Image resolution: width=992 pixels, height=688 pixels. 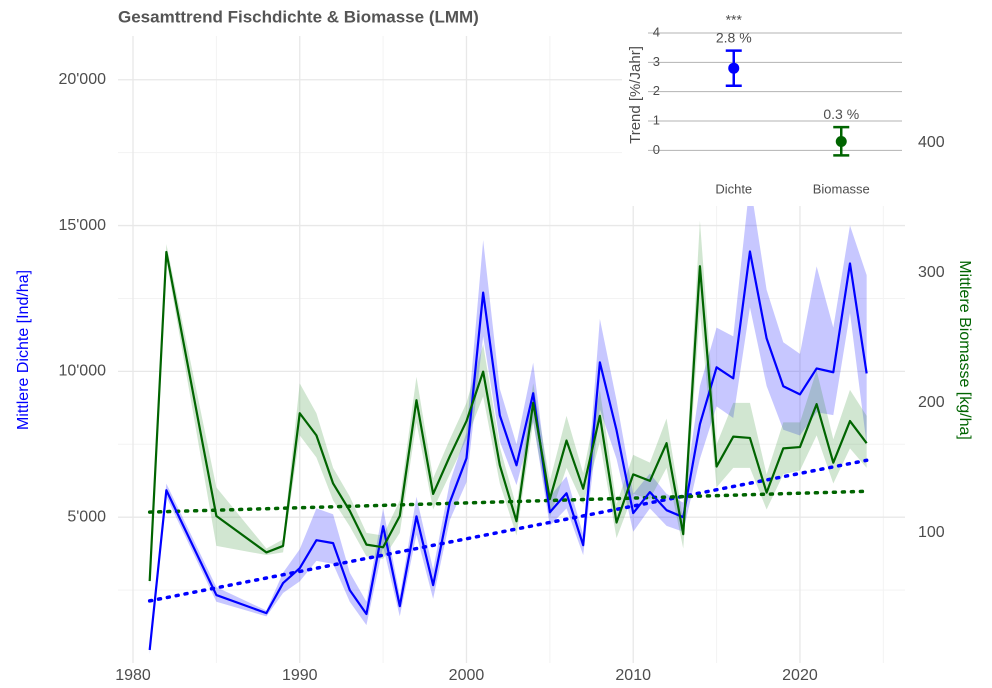 What do you see at coordinates (633, 675) in the screenshot?
I see `x-tick-label: 2010` at bounding box center [633, 675].